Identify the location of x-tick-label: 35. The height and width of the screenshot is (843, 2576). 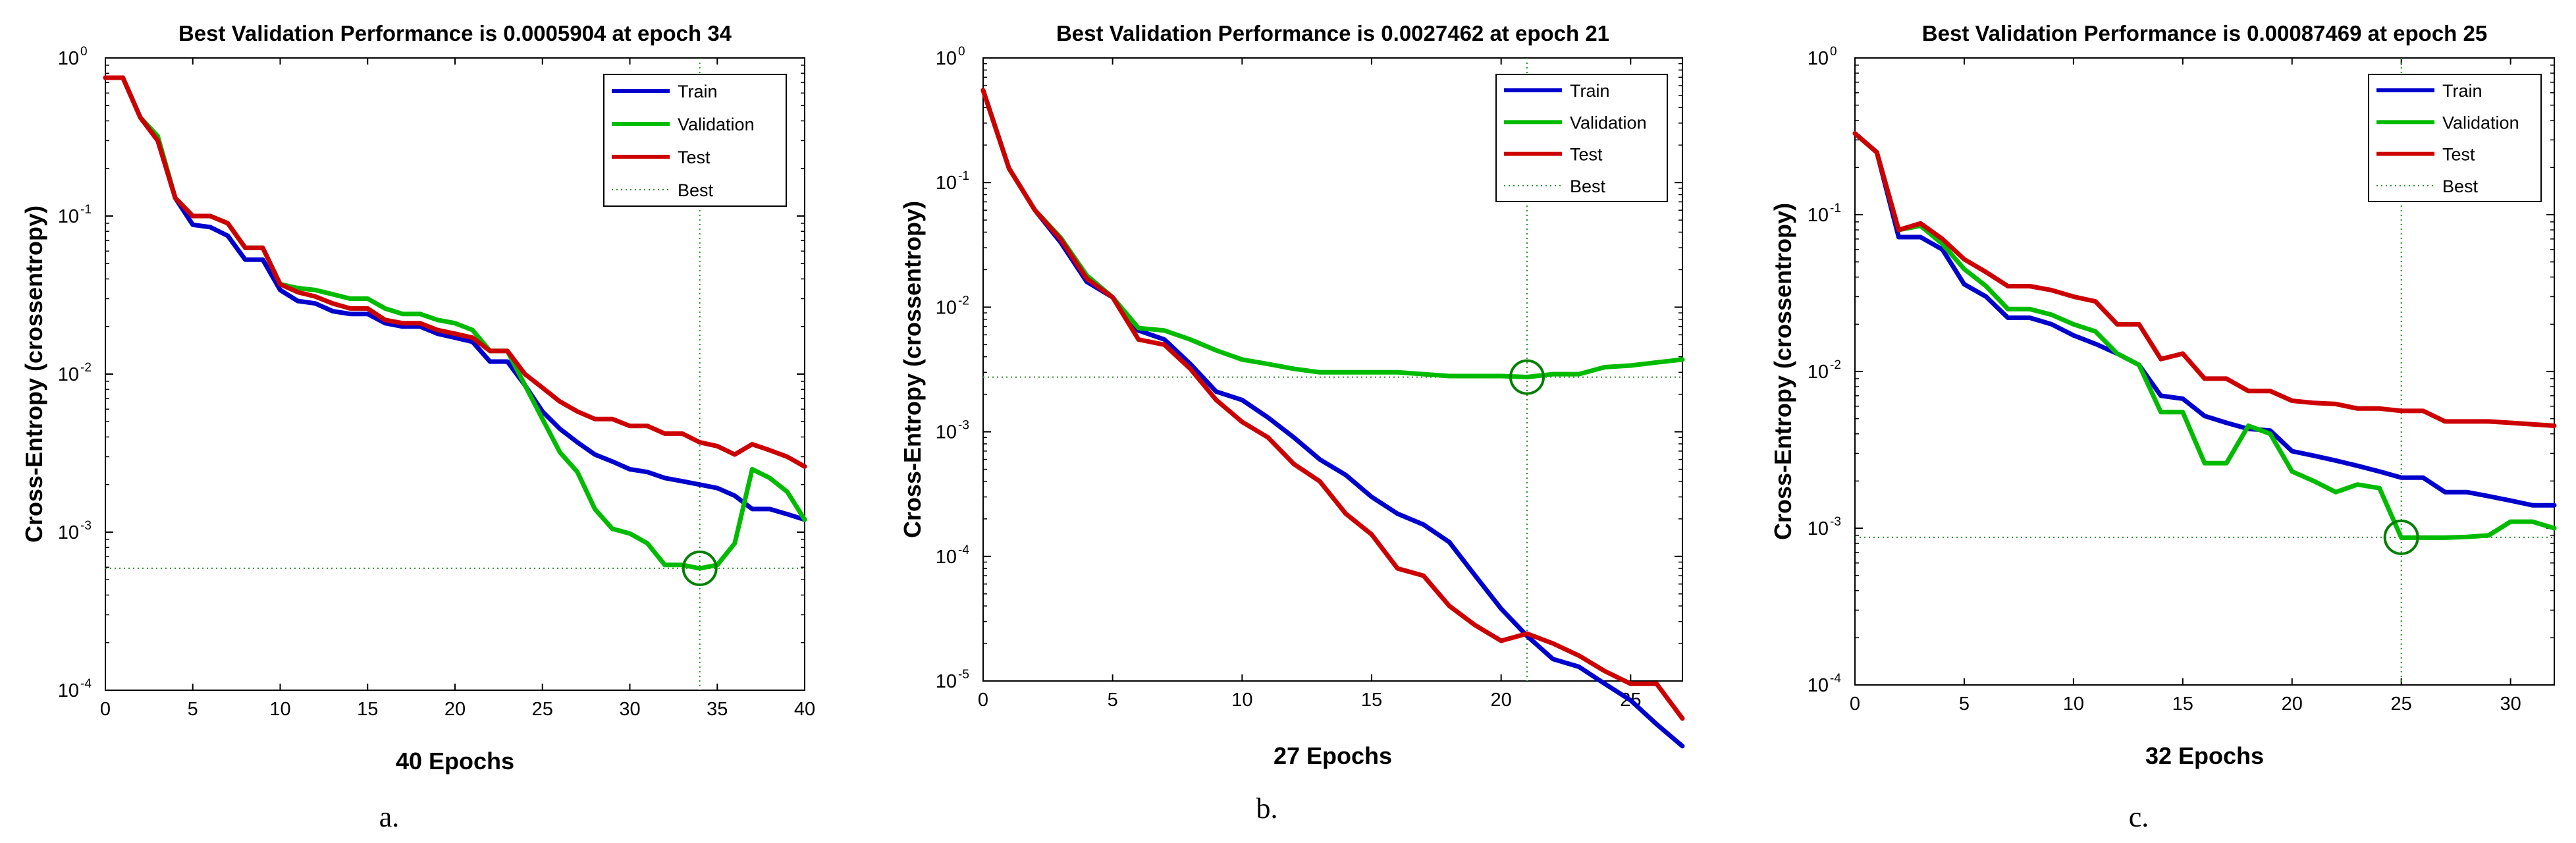
(717, 709).